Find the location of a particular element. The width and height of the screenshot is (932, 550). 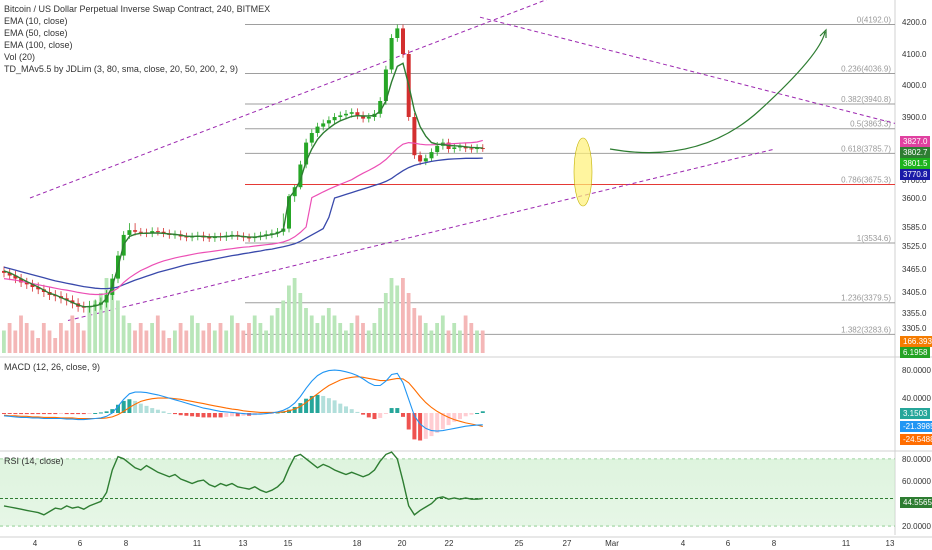

legend-ema50: EMA (50, close) is located at coordinates (36, 33).